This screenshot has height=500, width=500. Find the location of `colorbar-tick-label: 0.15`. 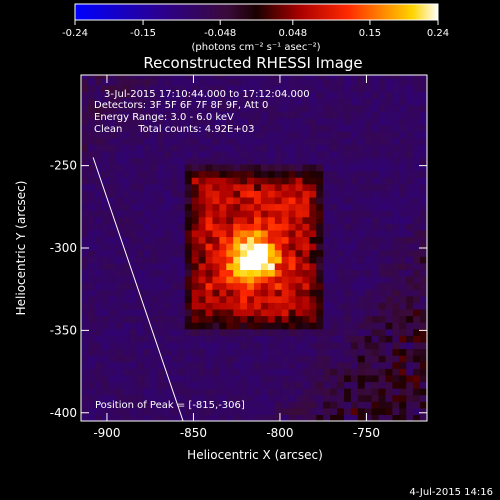

colorbar-tick-label: 0.15 is located at coordinates (370, 33).